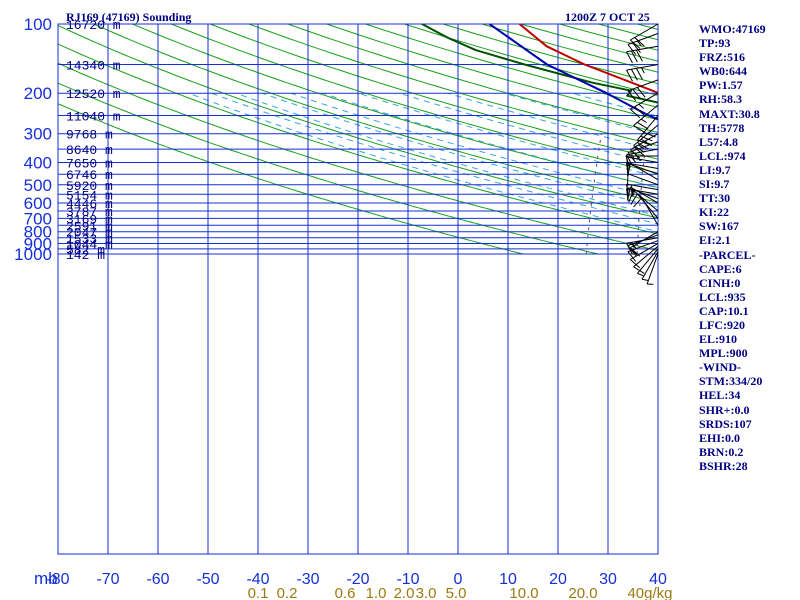  Describe the element at coordinates (458, 579) in the screenshot. I see `temperature-tick-label: 0` at that location.